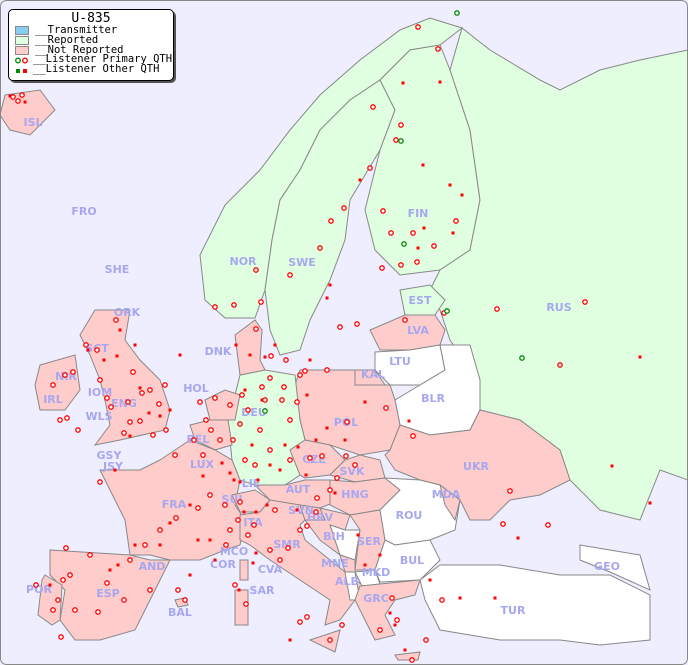 This screenshot has height=665, width=688. I want to click on country-label-and: AND, so click(152, 566).